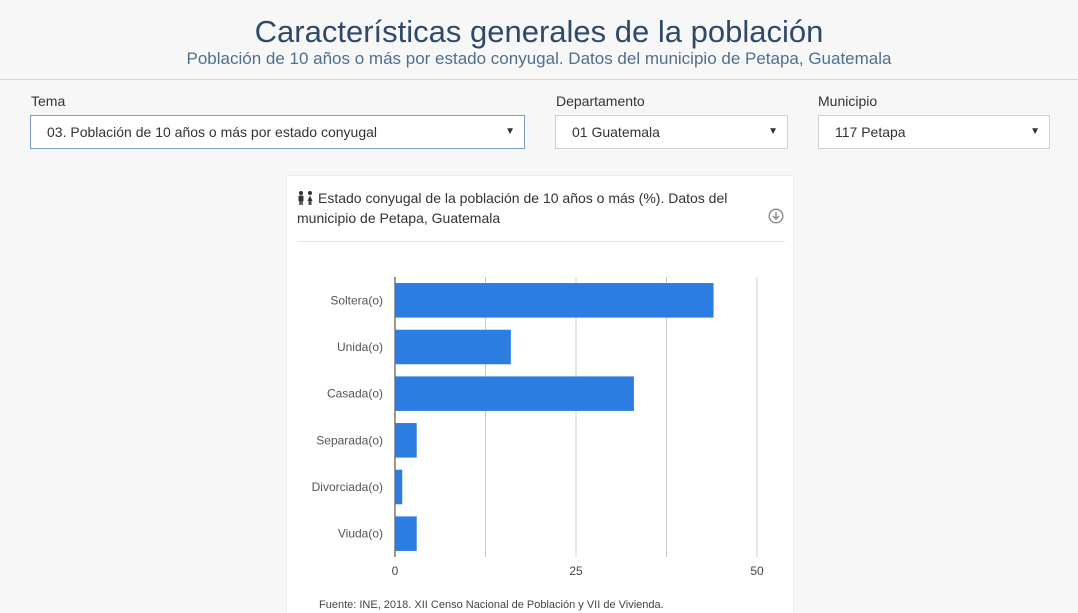 The image size is (1078, 613). I want to click on municipio-label: Municipio, so click(848, 101).